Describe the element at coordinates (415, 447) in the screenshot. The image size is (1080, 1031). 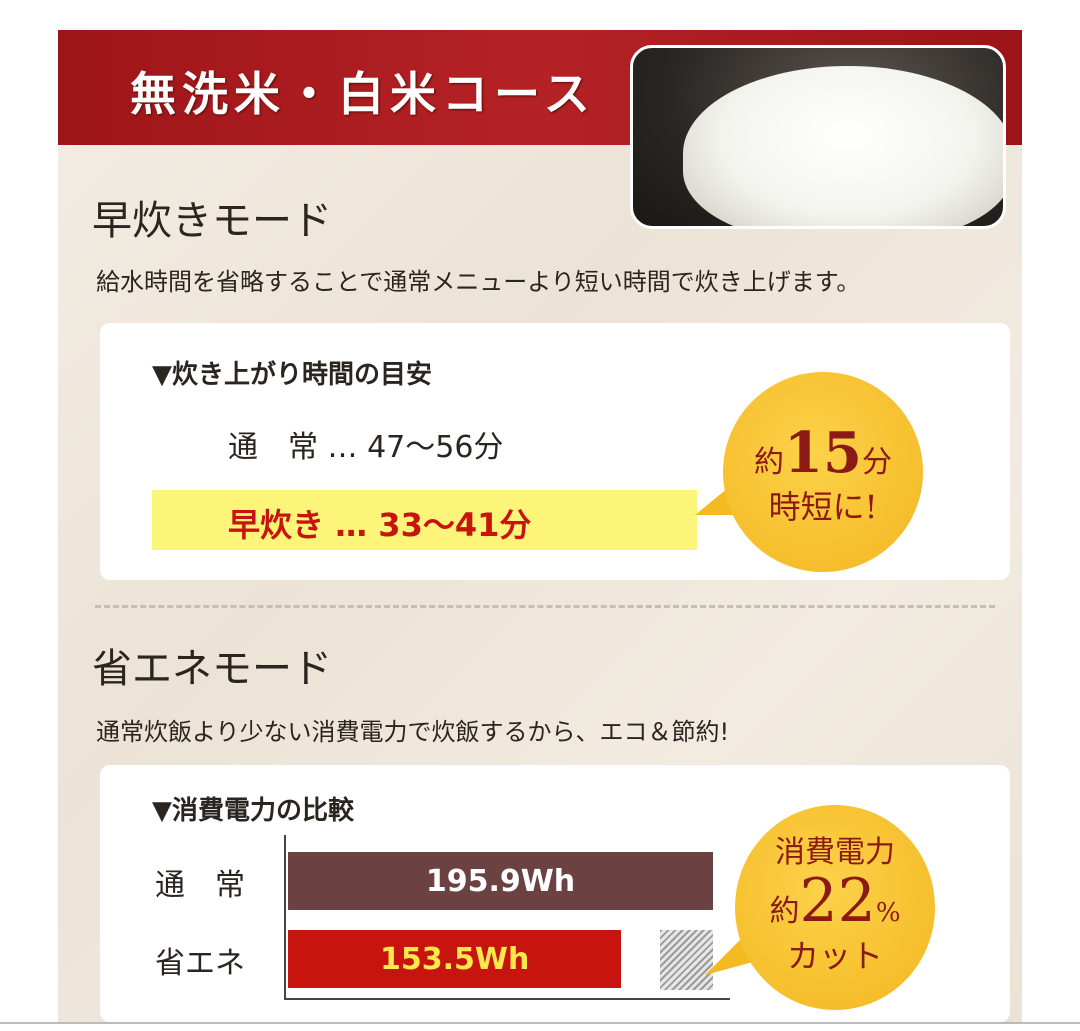
I see `normal-value: … 47〜56分` at that location.